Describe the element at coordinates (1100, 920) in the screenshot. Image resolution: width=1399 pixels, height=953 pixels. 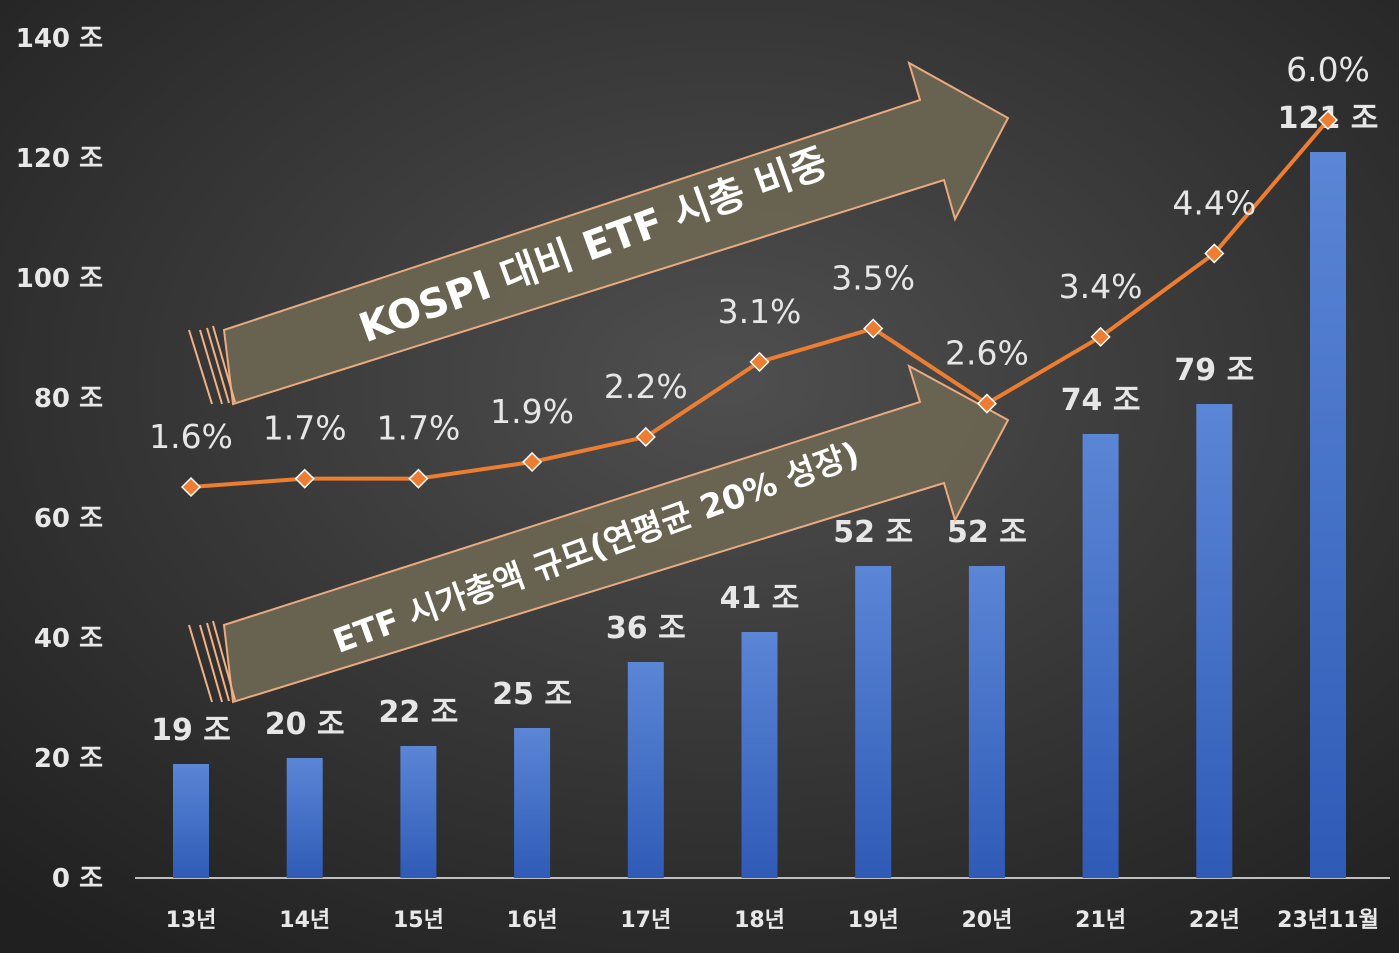
I see `x-tick-label: 21년` at that location.